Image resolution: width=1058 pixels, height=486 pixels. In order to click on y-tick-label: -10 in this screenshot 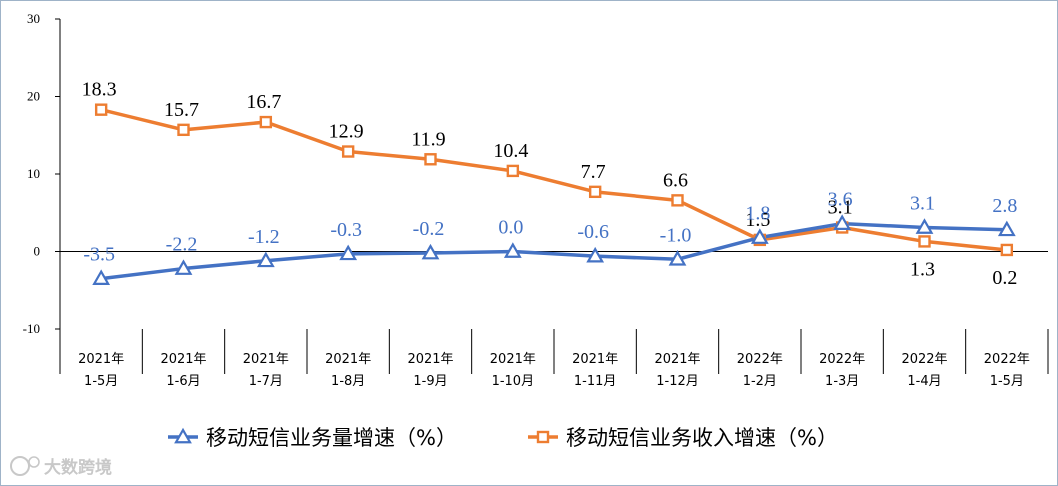, I will do `click(31, 328)`.